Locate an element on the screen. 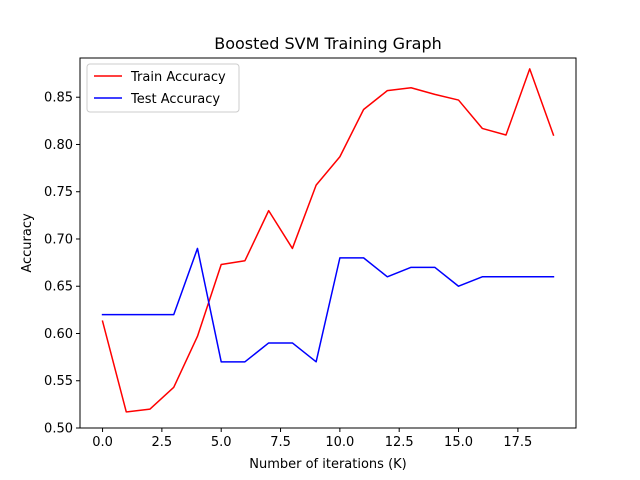 The height and width of the screenshot is (480, 640). chart-title: Boosted SVM Training Graph is located at coordinates (328, 43).